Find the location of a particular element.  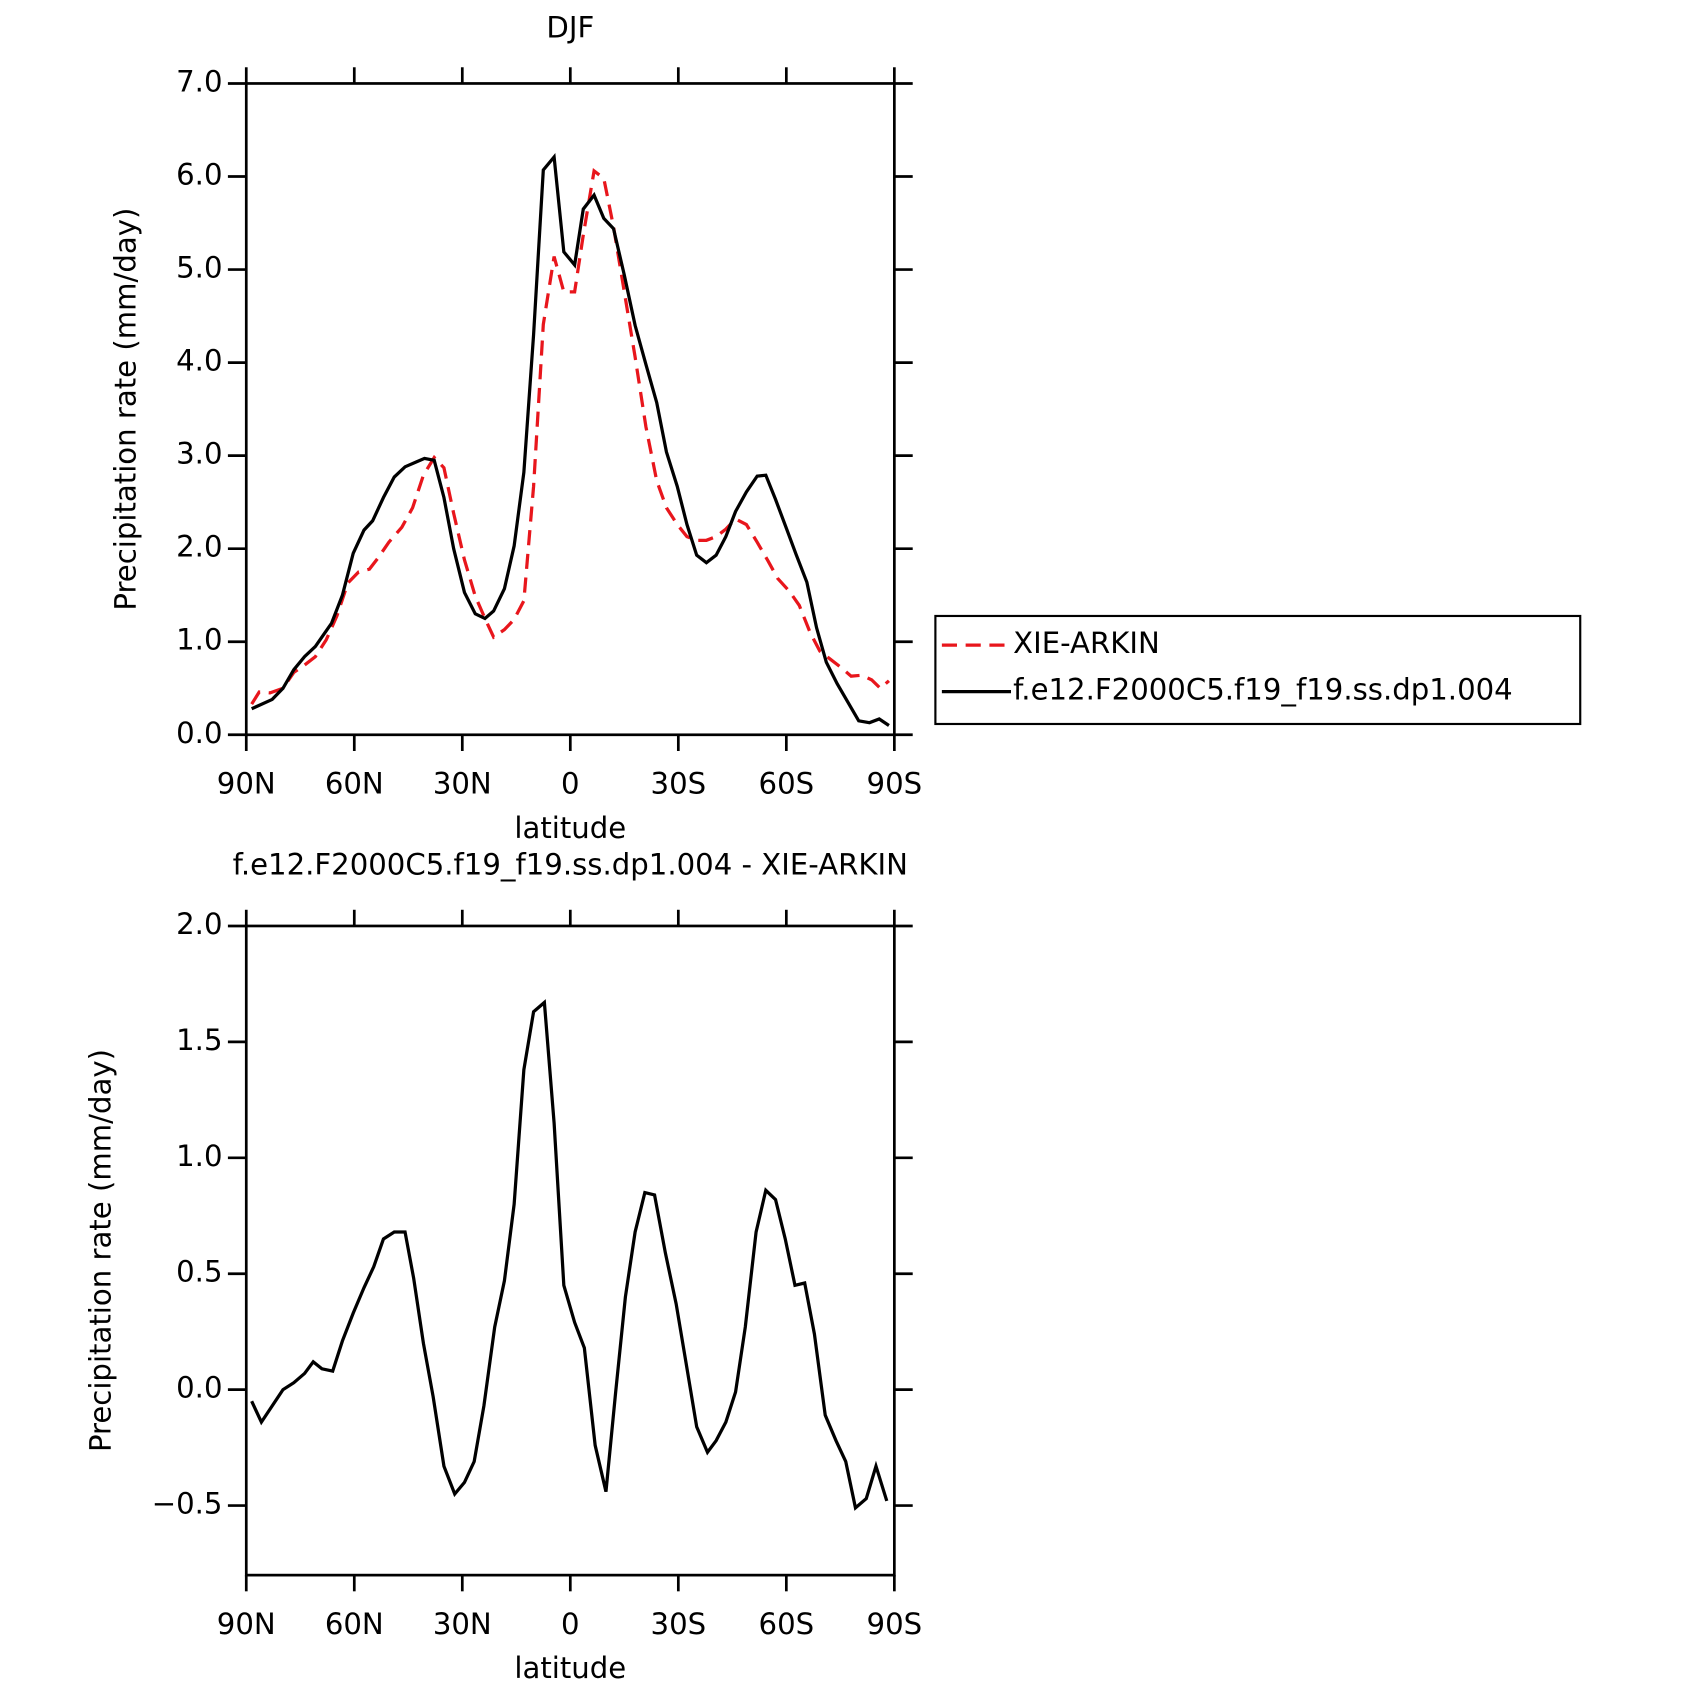

legend-box is located at coordinates (1258, 670).